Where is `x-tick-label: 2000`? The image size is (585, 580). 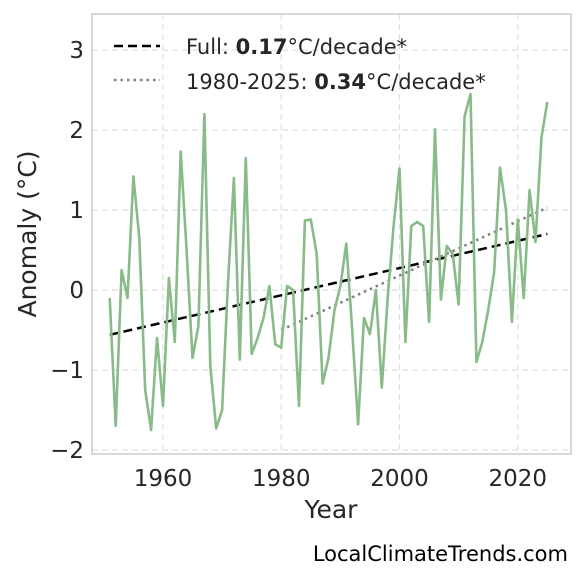 x-tick-label: 2000 is located at coordinates (399, 479).